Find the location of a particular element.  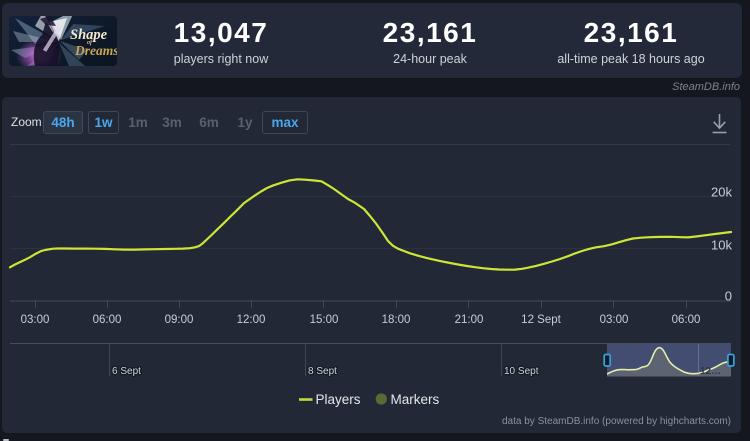

svg-text: 21:00 is located at coordinates (469, 320).